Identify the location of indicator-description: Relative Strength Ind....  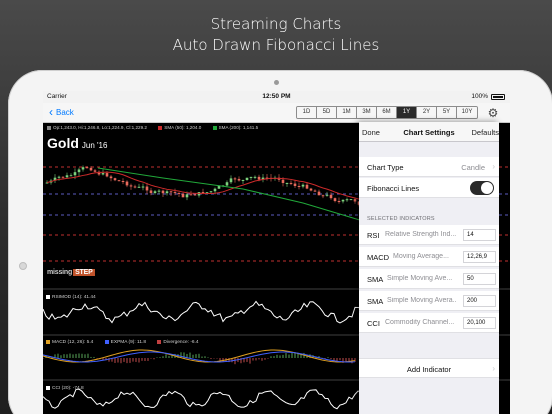
(421, 234).